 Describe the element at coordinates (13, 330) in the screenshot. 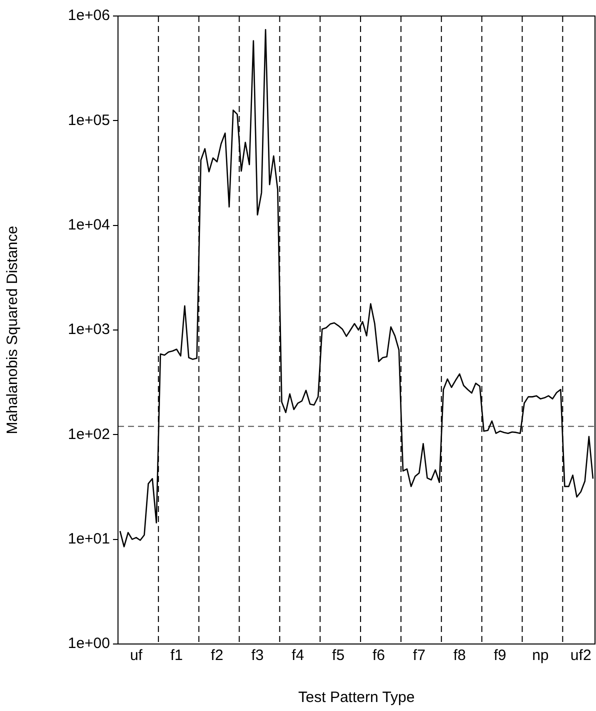

I see `y-axis-title: Mahalanobis Squared Distance` at that location.